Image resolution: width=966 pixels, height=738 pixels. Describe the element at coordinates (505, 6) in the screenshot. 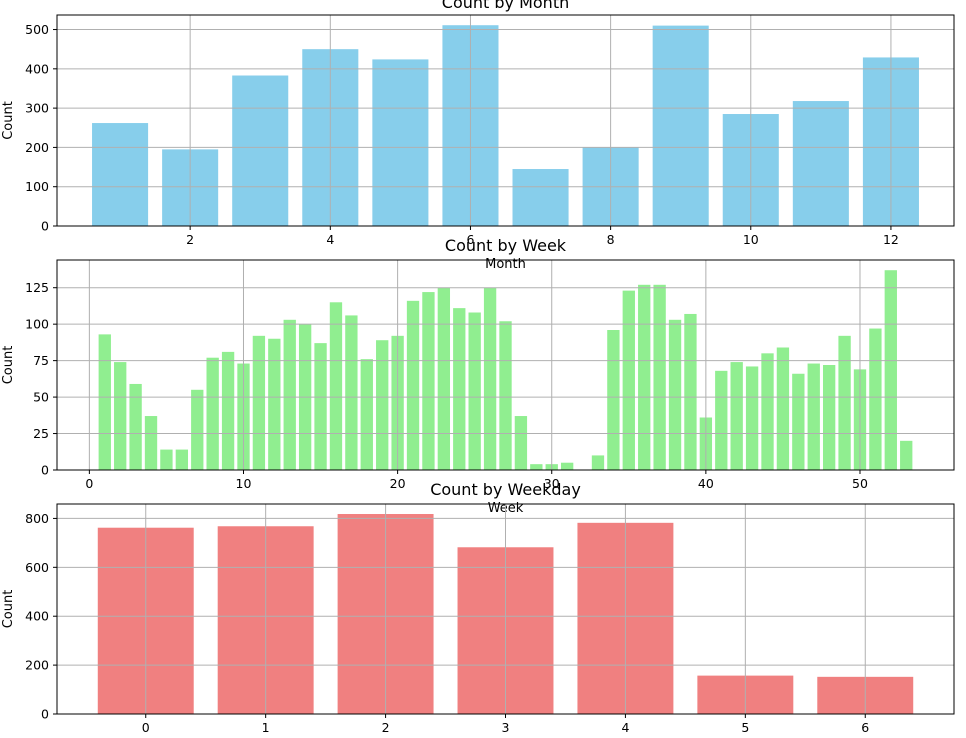

I see `month-chart-title: Count by Month` at that location.